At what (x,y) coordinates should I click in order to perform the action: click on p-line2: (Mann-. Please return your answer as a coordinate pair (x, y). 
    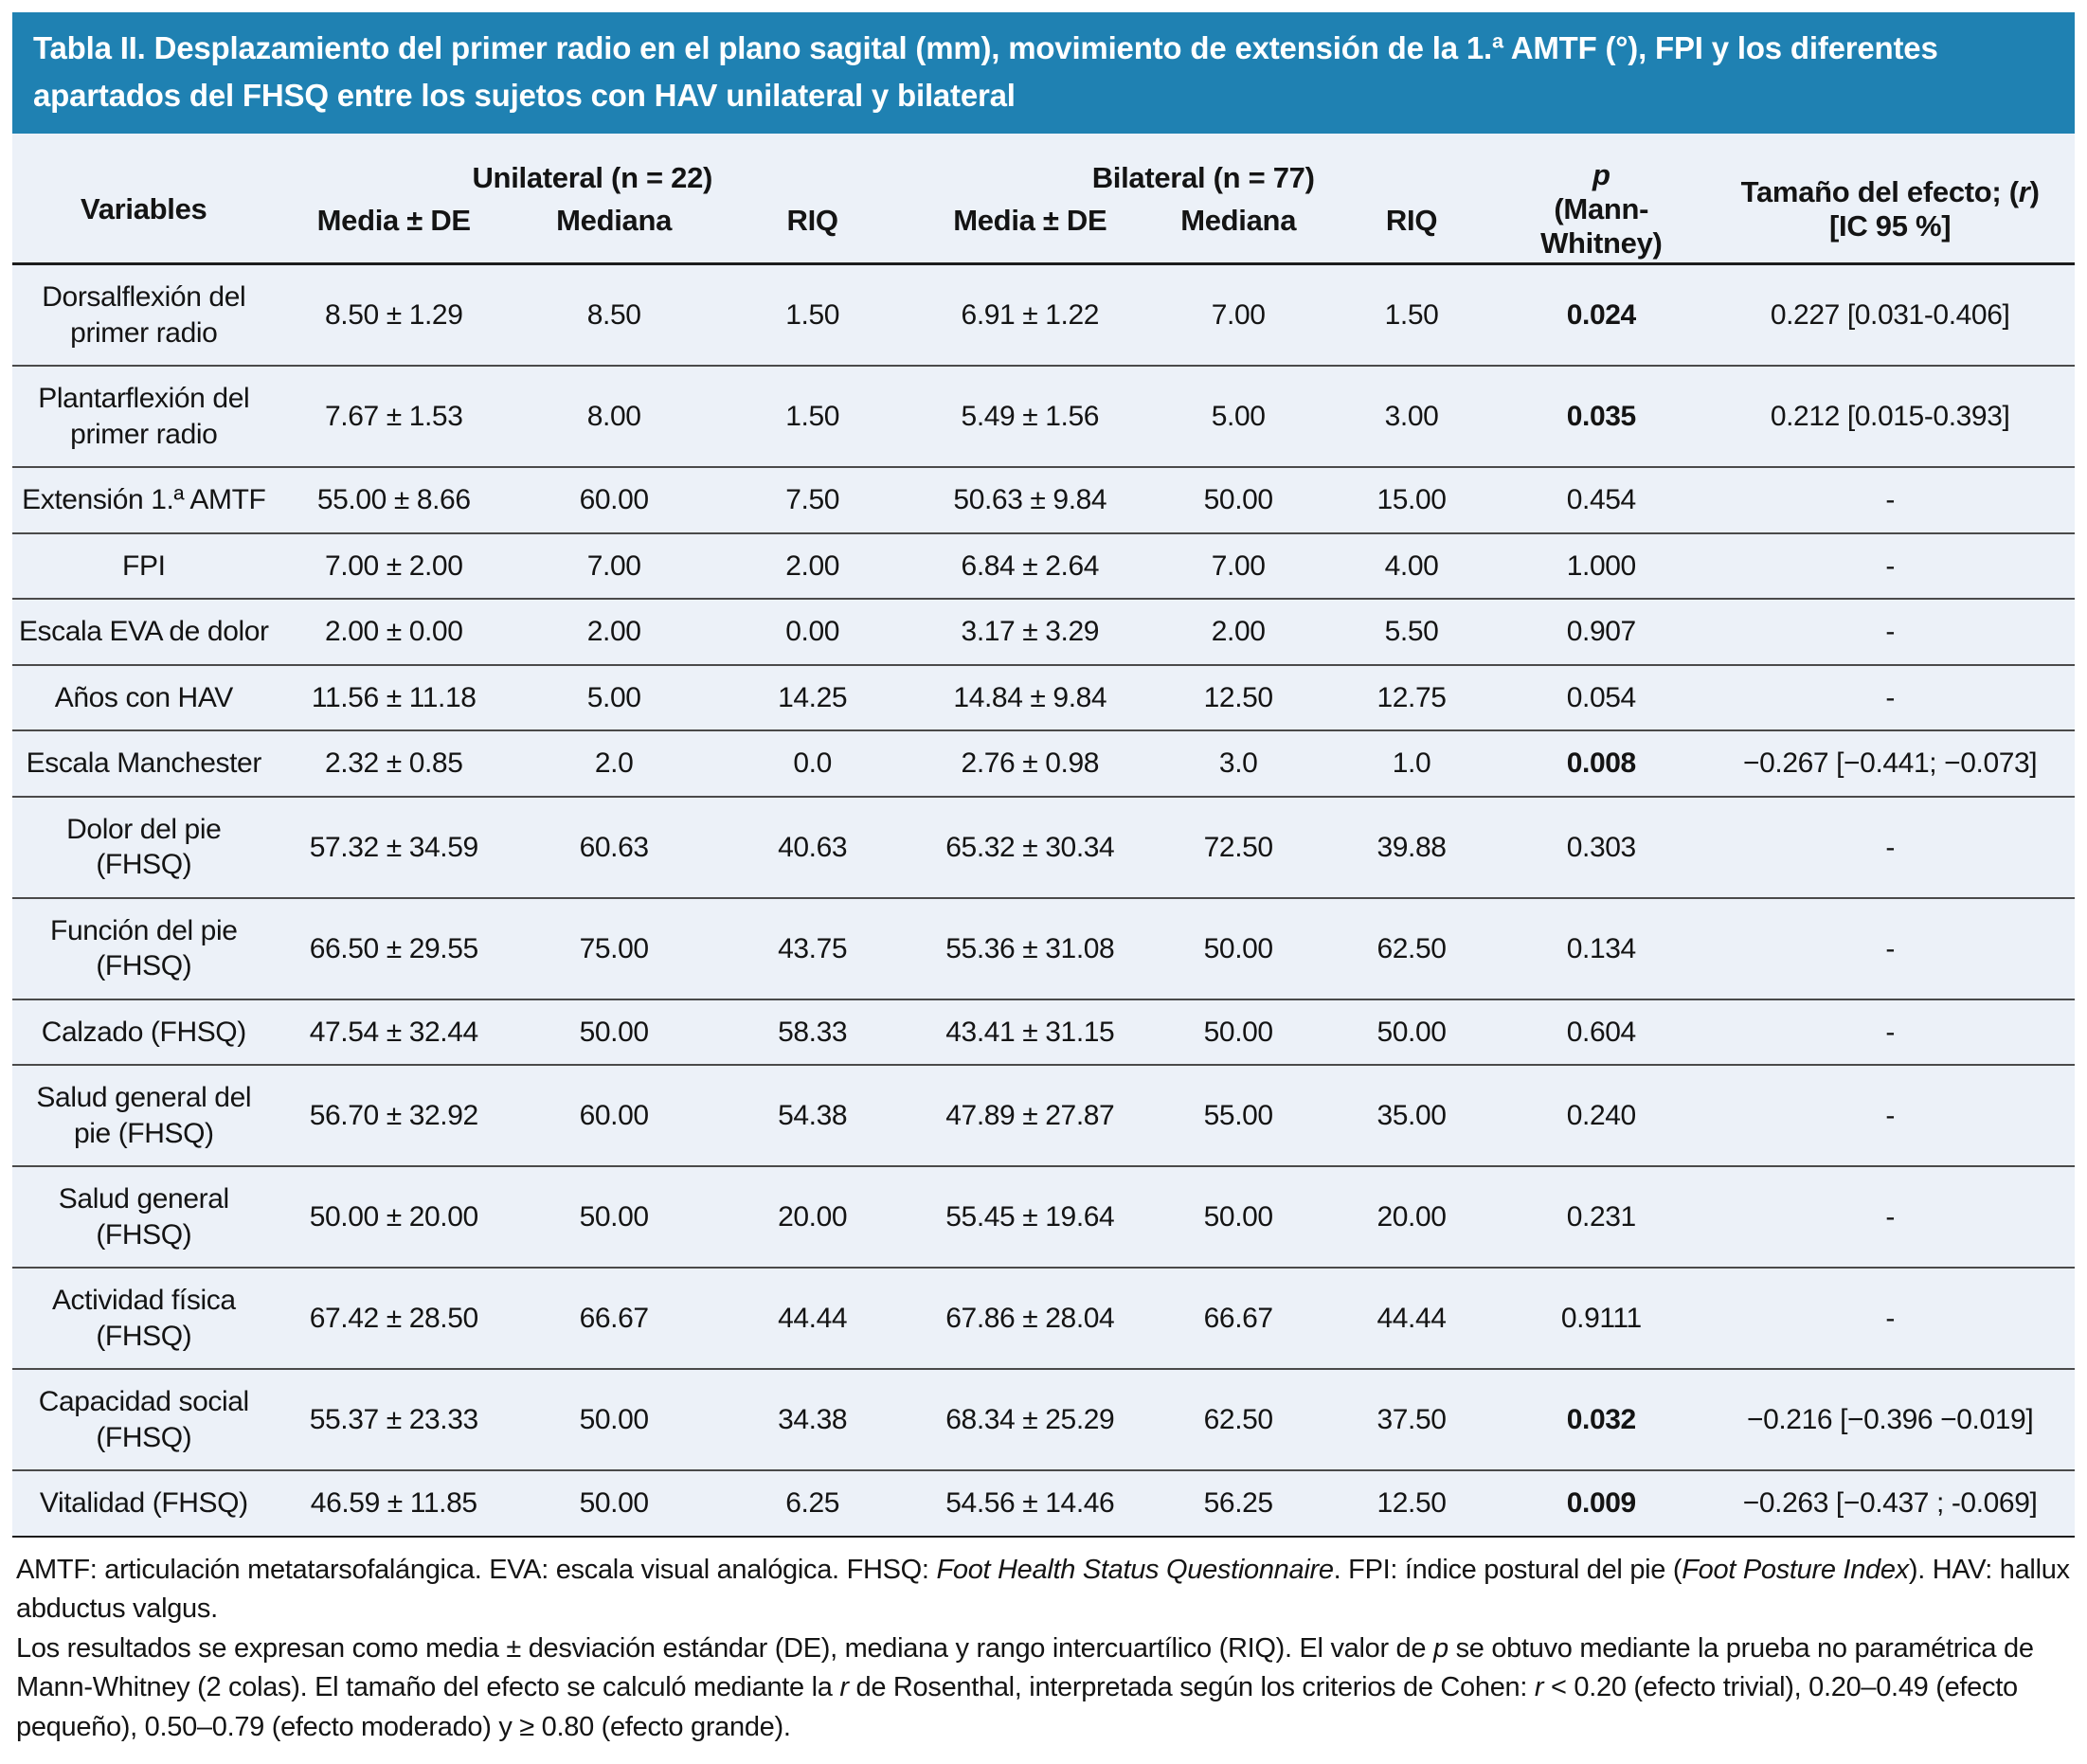
    Looking at the image, I should click on (1601, 209).